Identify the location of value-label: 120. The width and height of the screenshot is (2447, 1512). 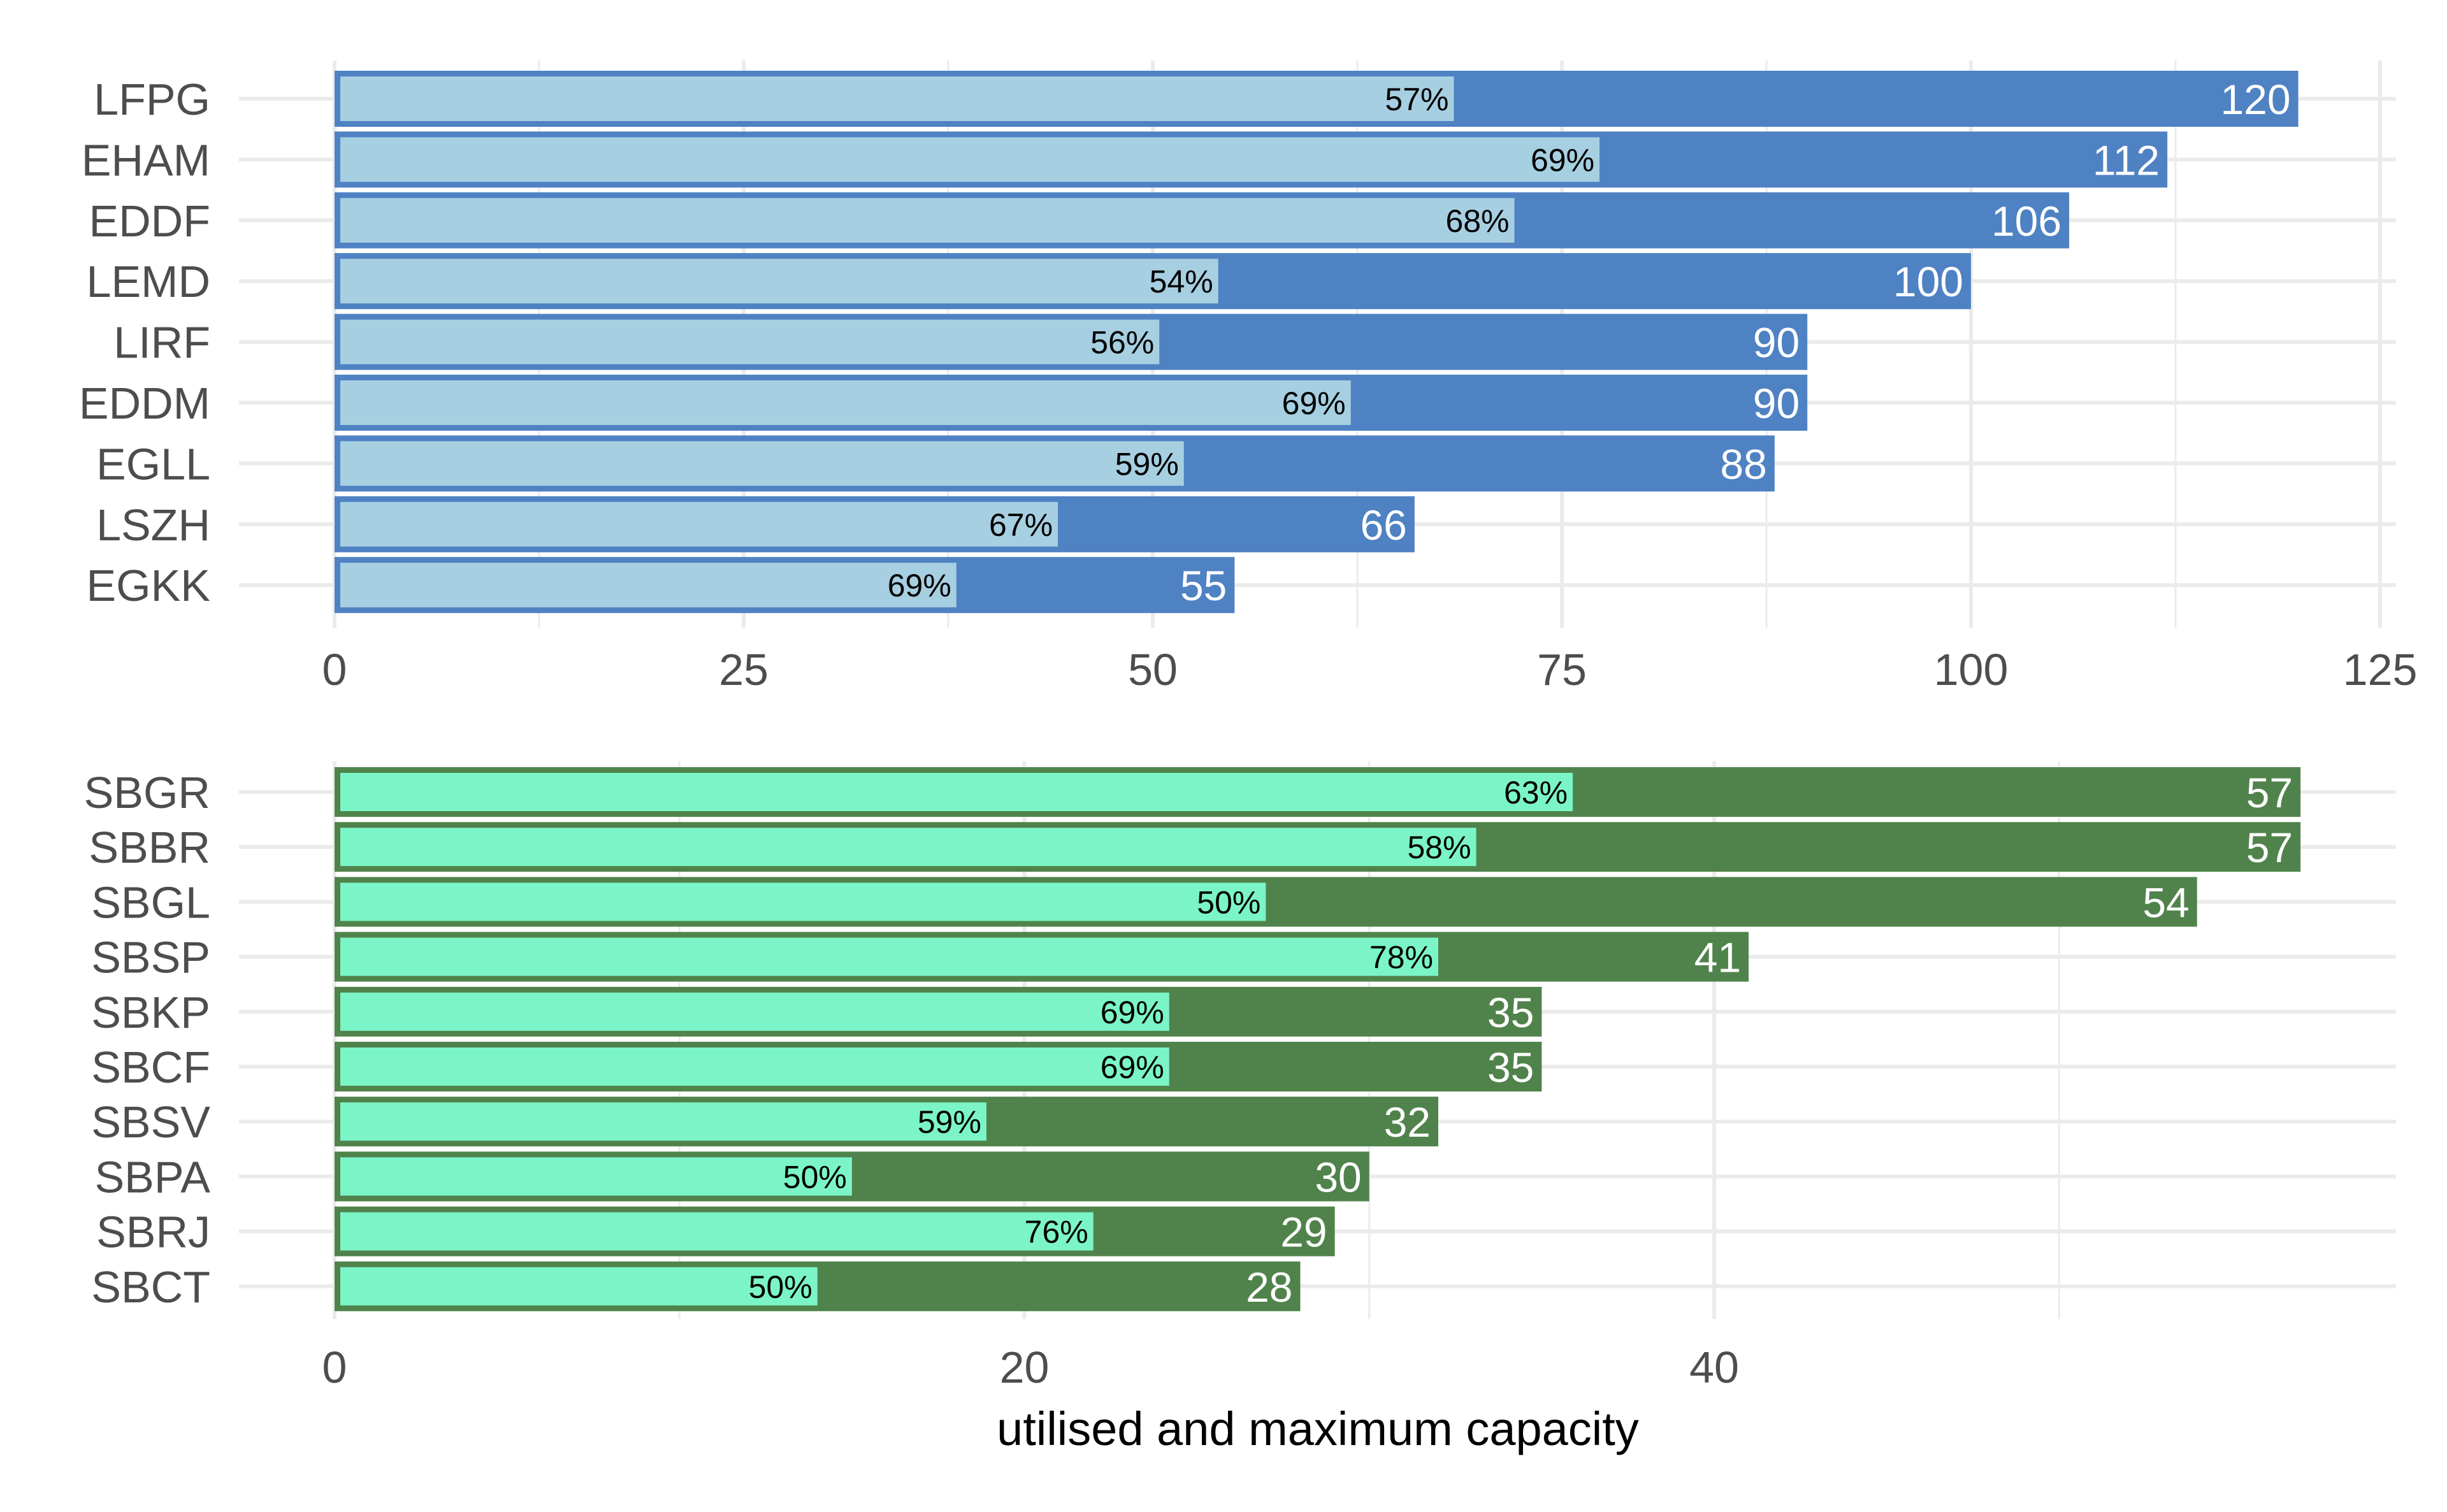
(2255, 99).